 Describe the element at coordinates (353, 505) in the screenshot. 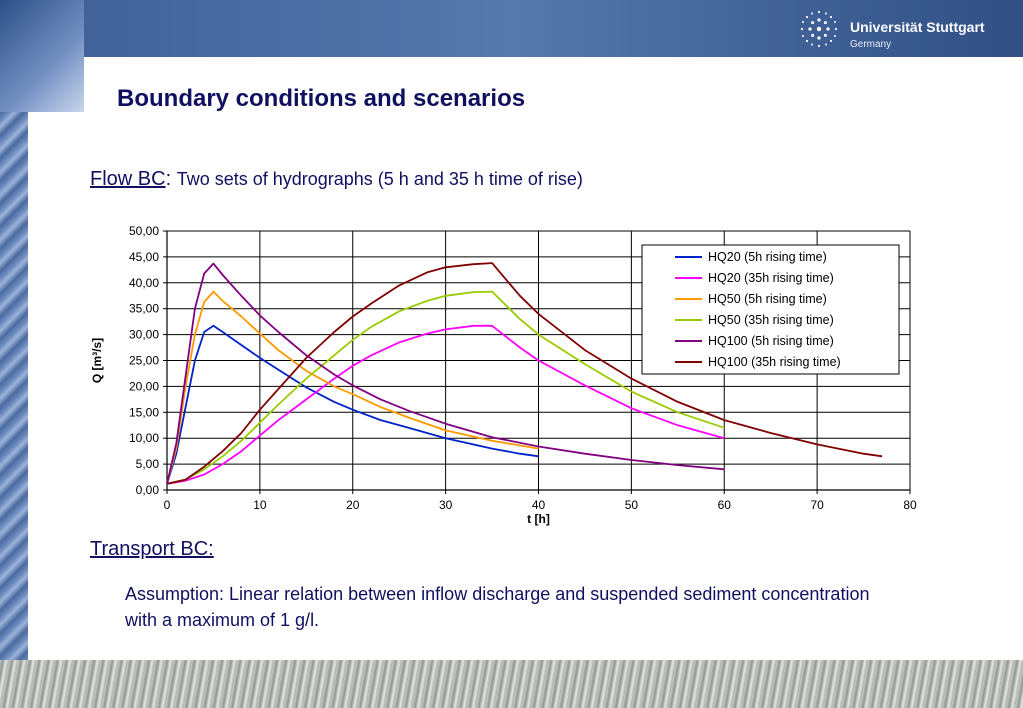

I see `x-tick-label: 20` at that location.